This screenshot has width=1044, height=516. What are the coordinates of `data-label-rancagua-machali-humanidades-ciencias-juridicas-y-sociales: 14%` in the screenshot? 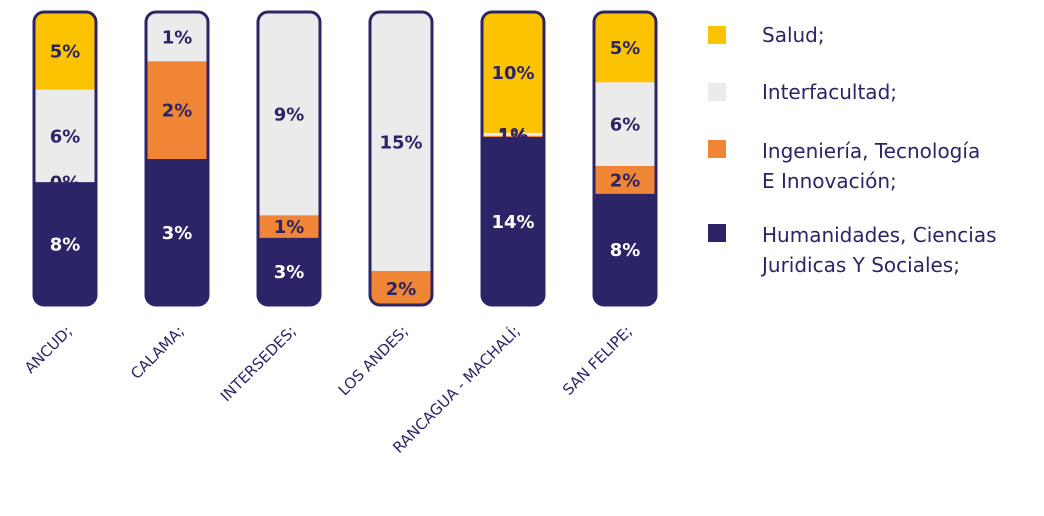 It's located at (512, 222).